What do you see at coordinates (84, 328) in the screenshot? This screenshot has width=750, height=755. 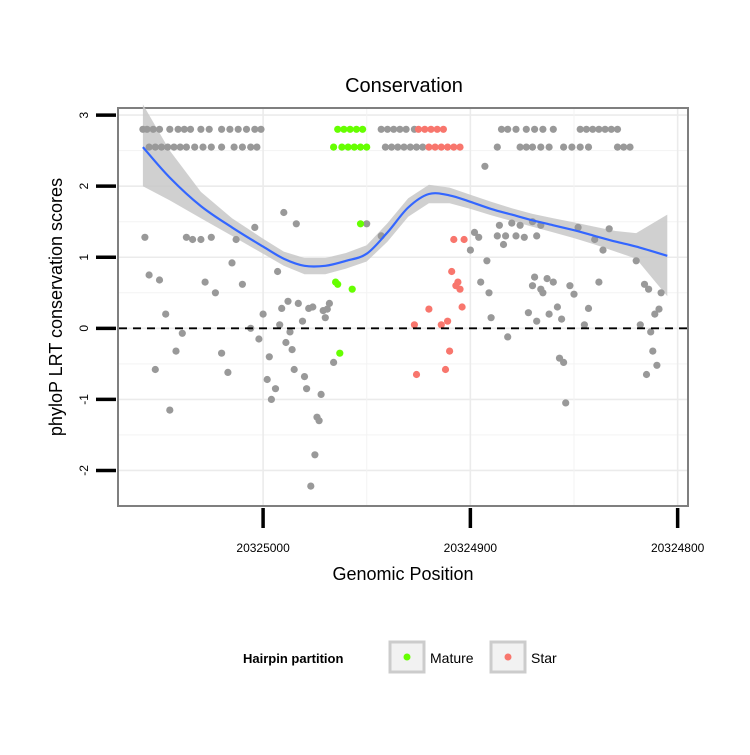 I see `y-tick-label: 0` at bounding box center [84, 328].